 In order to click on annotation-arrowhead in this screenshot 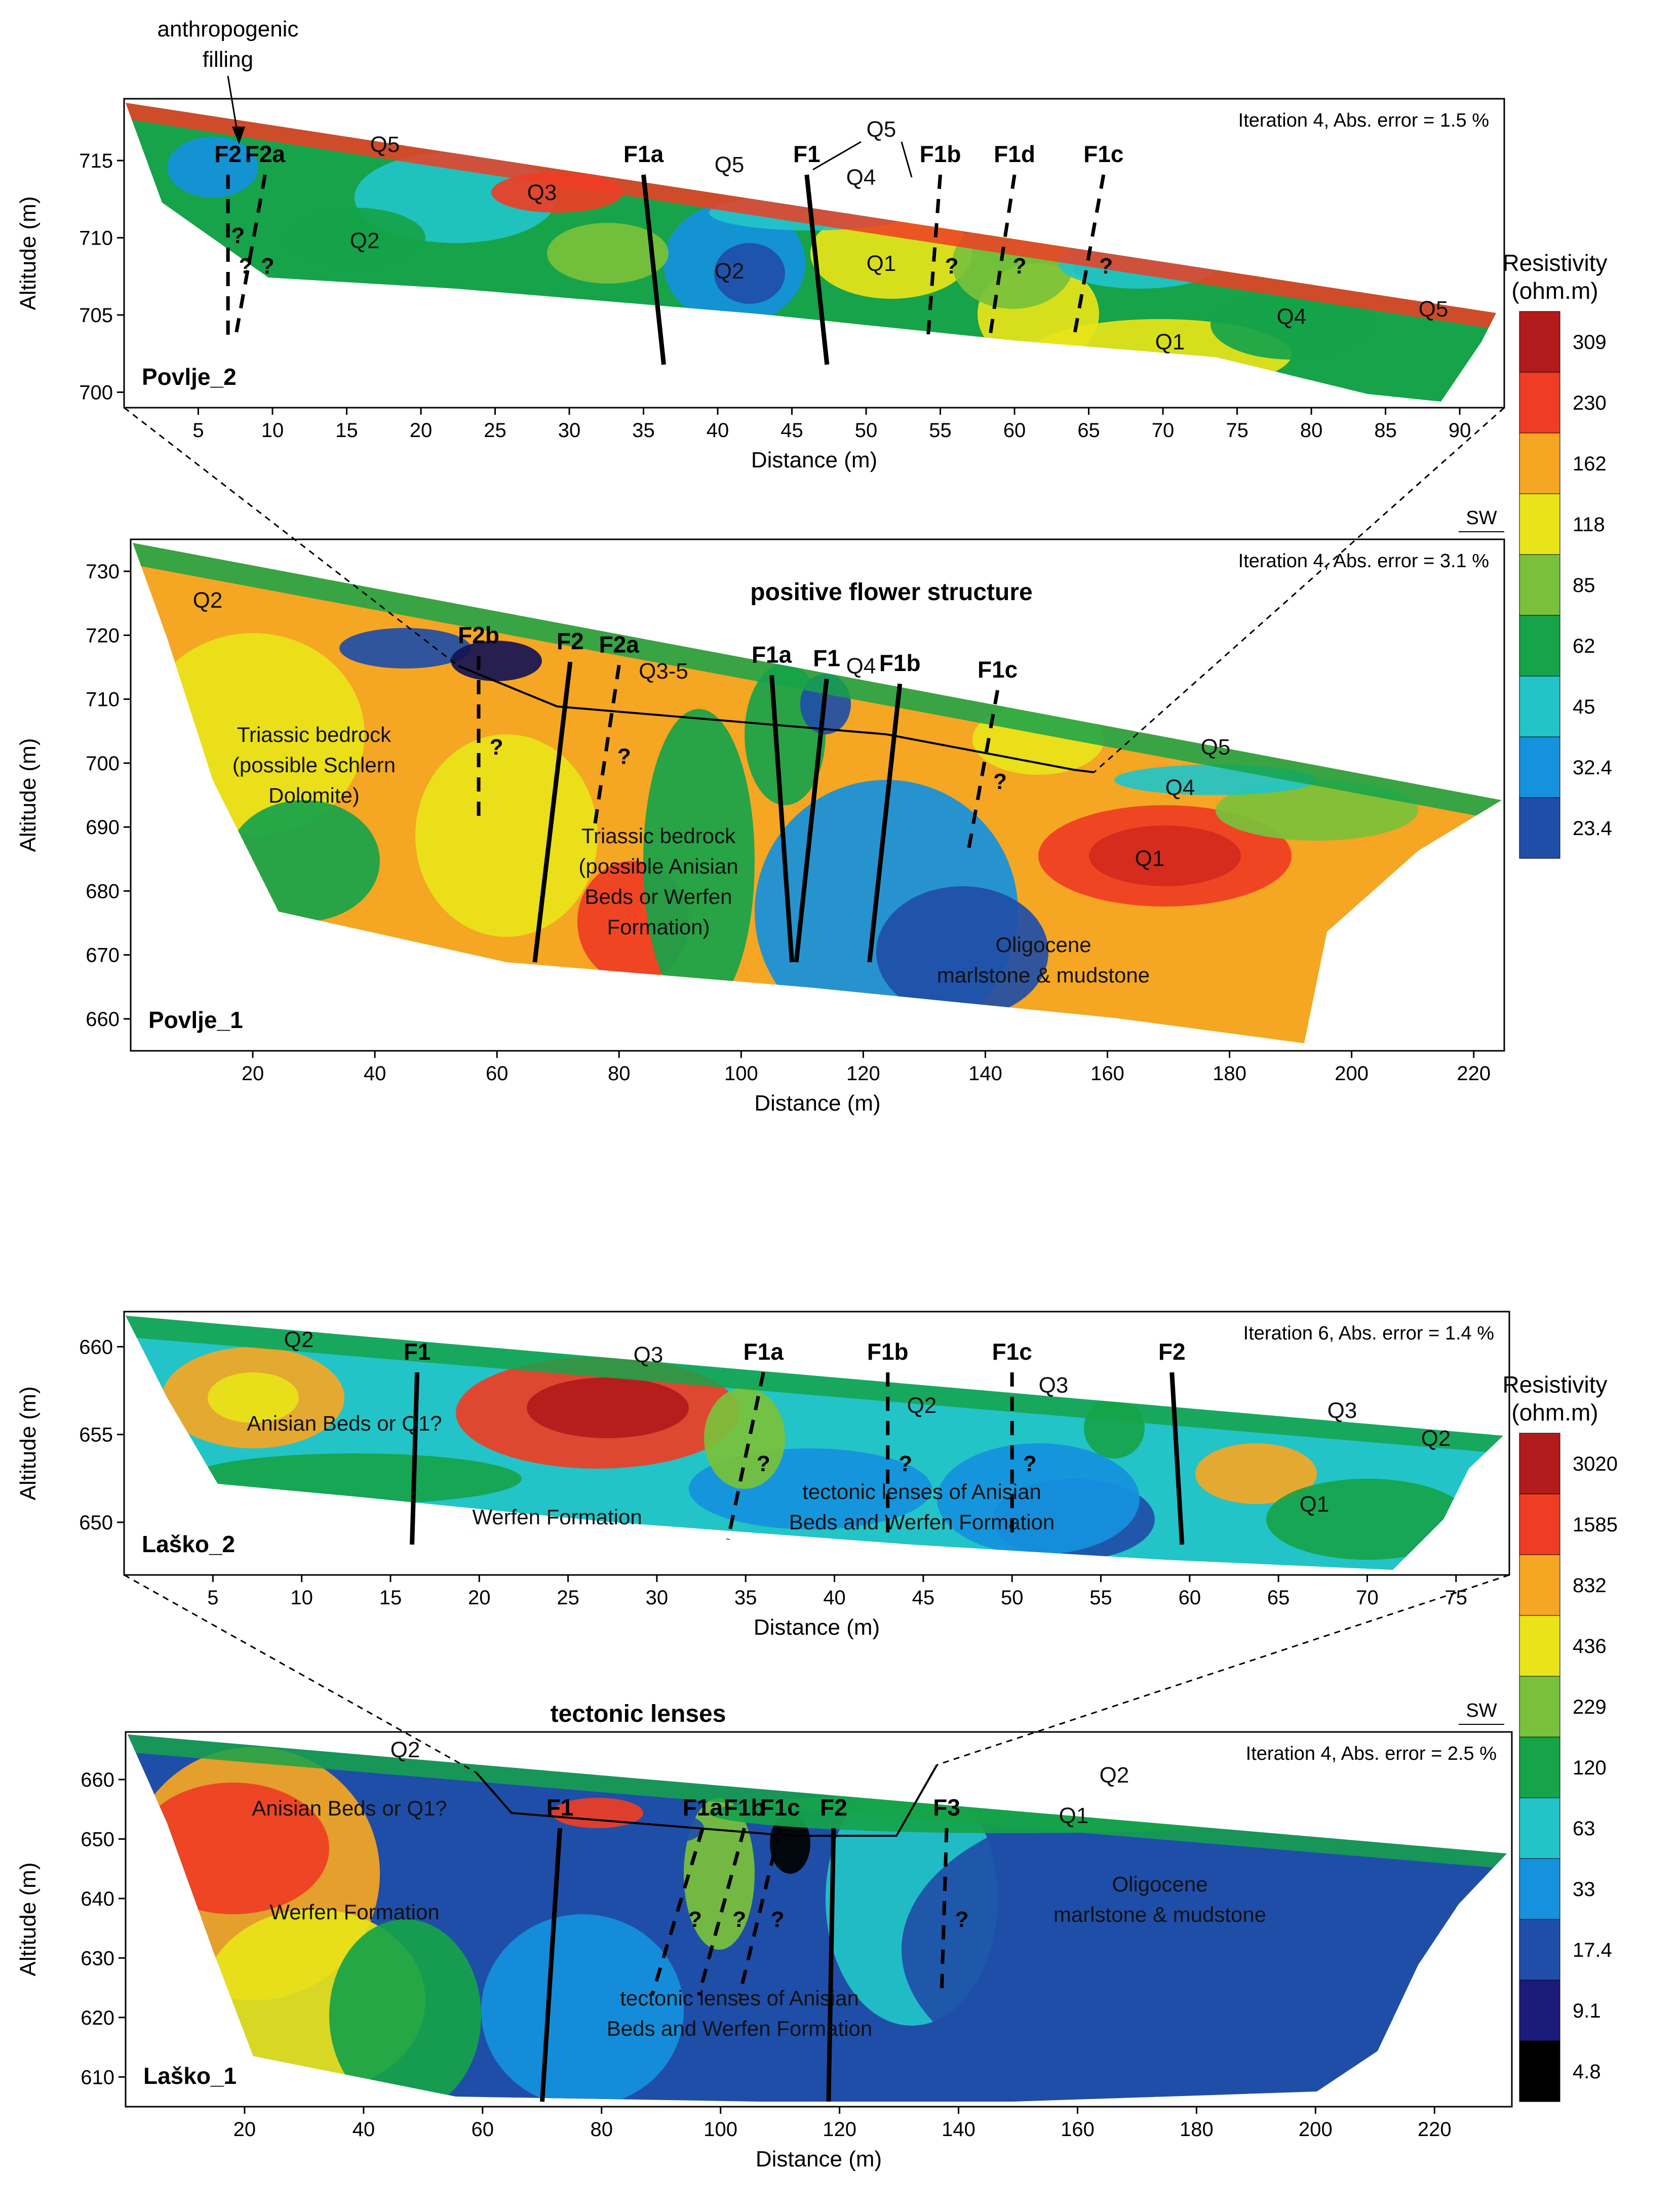, I will do `click(238, 135)`.